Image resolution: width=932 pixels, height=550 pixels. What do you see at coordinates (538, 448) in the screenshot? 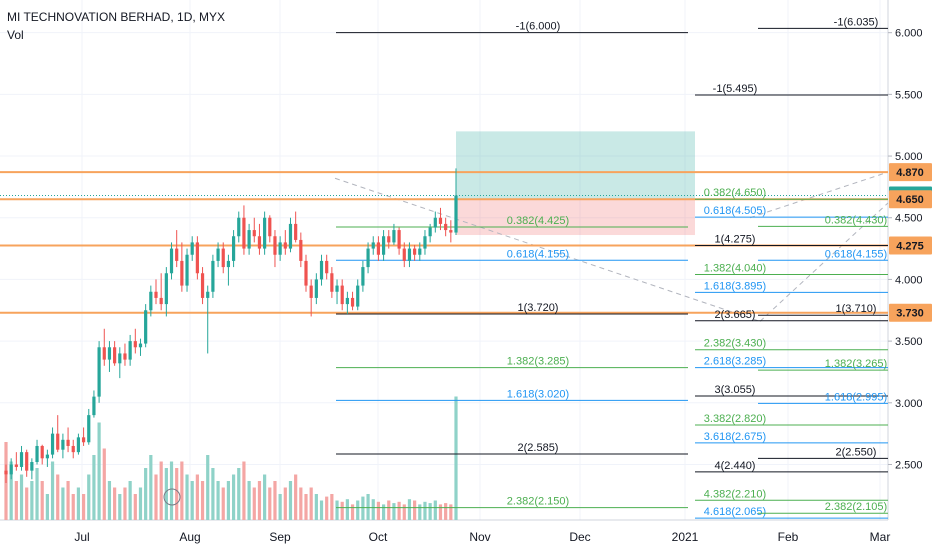
I see `fib-level-label: 2(2.585)` at bounding box center [538, 448].